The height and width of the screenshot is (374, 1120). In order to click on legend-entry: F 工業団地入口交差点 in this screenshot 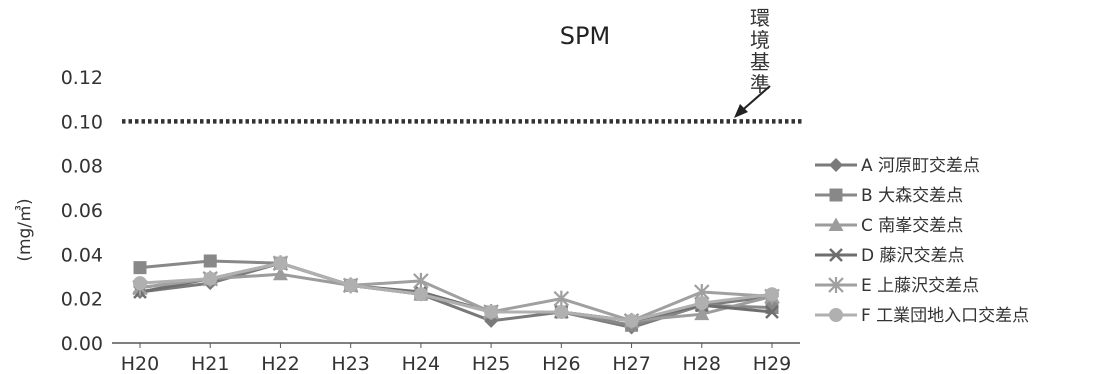, I will do `click(922, 316)`.